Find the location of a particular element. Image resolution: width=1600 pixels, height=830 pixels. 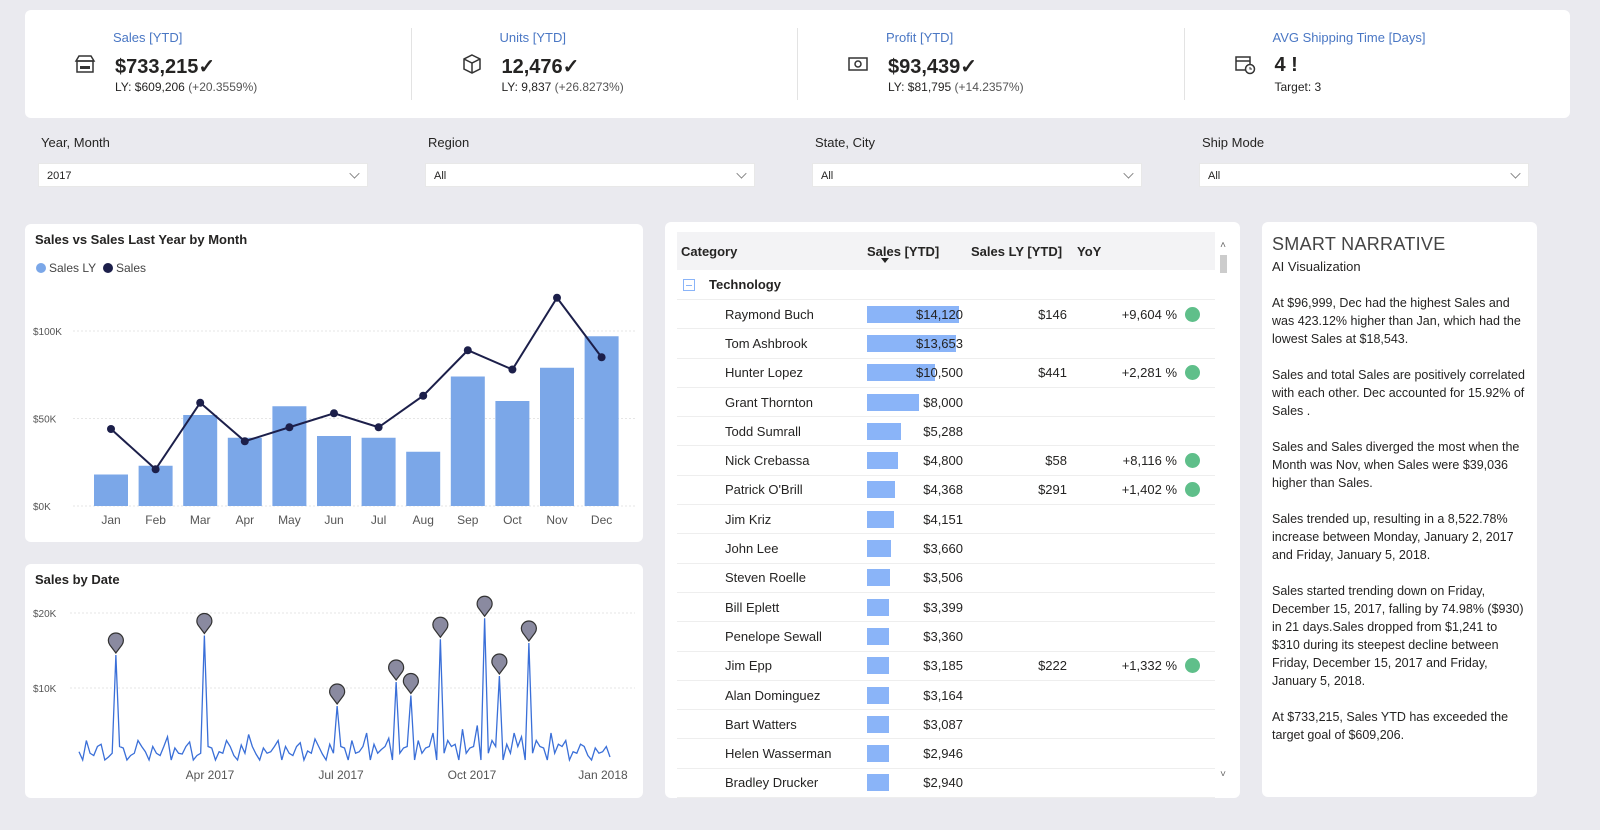

collapse-icon is located at coordinates (689, 284).